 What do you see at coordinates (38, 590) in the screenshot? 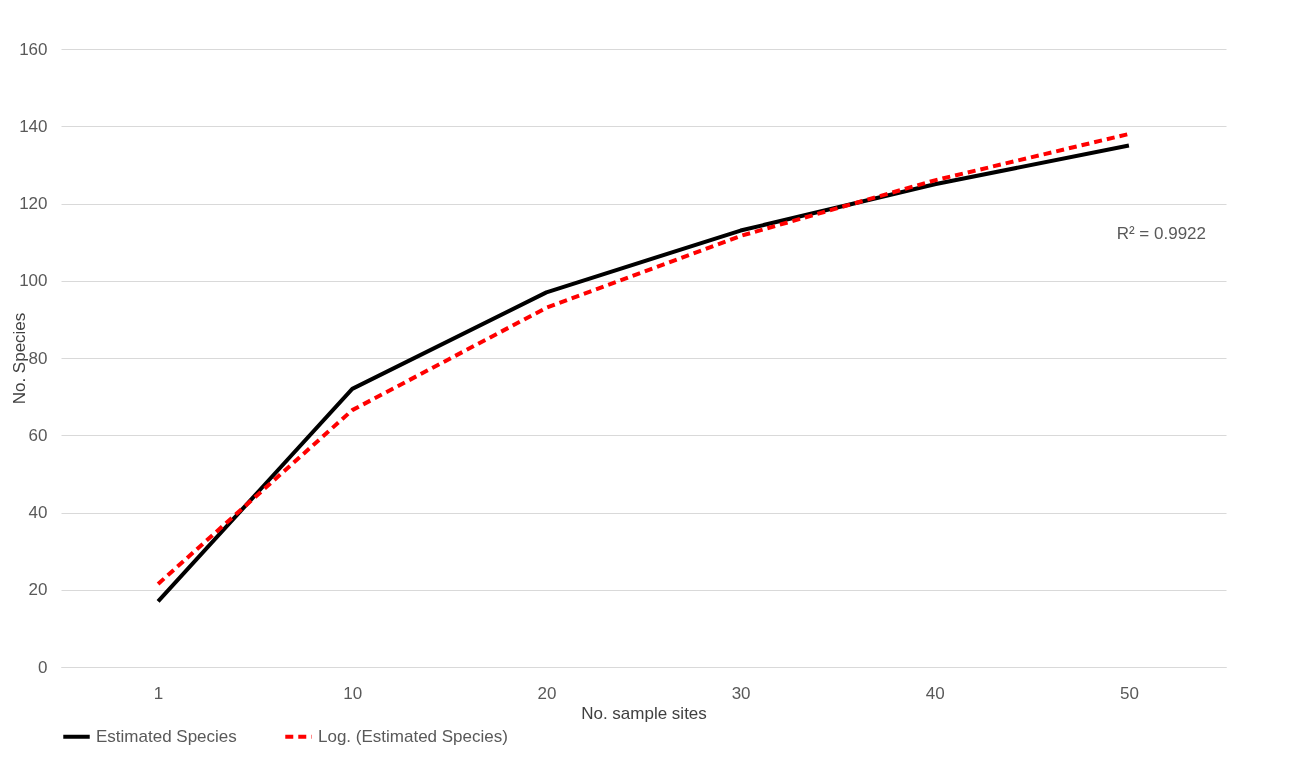
I see `y-tick-label: 20` at bounding box center [38, 590].